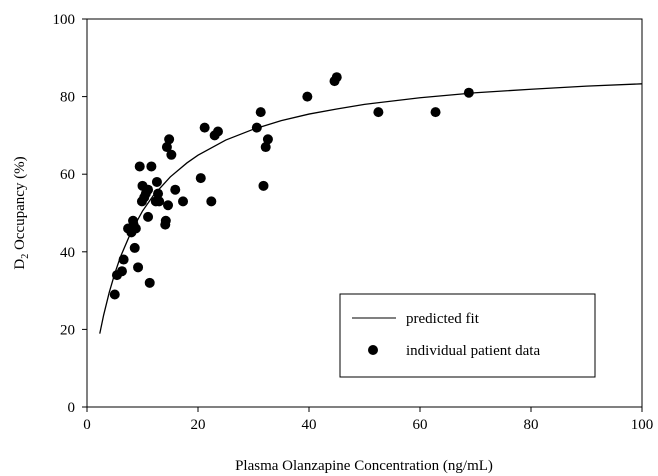 This screenshot has height=476, width=658. Describe the element at coordinates (25, 256) in the screenshot. I see `y-axis-label-subscript: 2` at that location.